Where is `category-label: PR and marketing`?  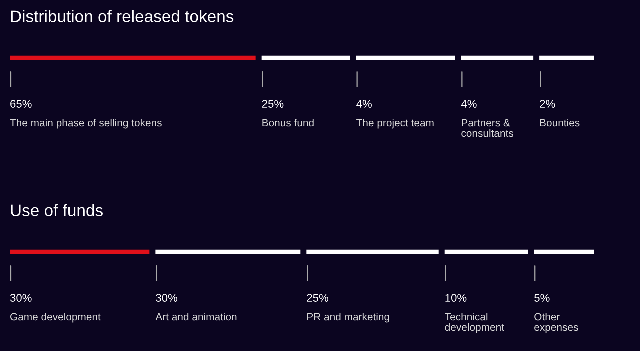
category-label: PR and marketing is located at coordinates (349, 318).